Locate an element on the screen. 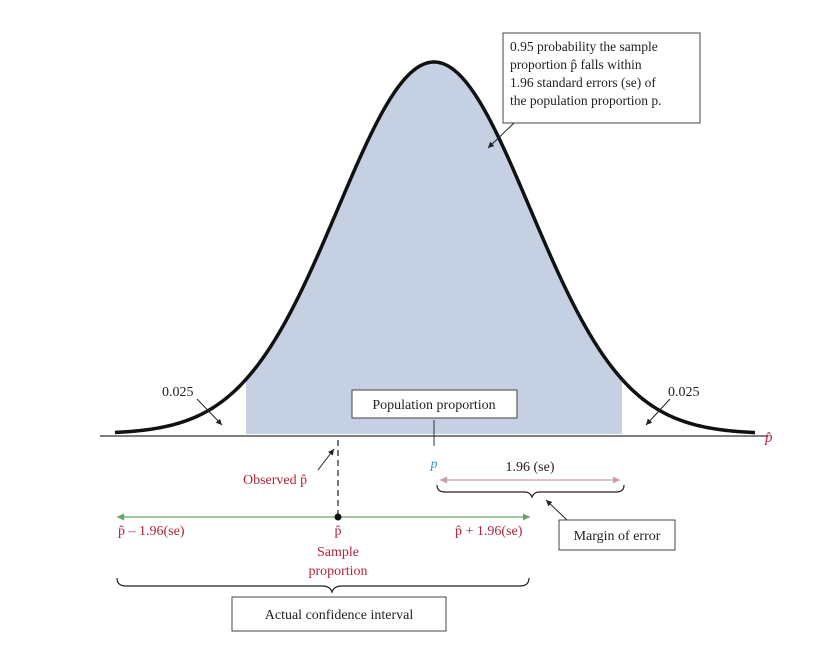  interval-box-label: Actual confidence interval is located at coordinates (339, 615).